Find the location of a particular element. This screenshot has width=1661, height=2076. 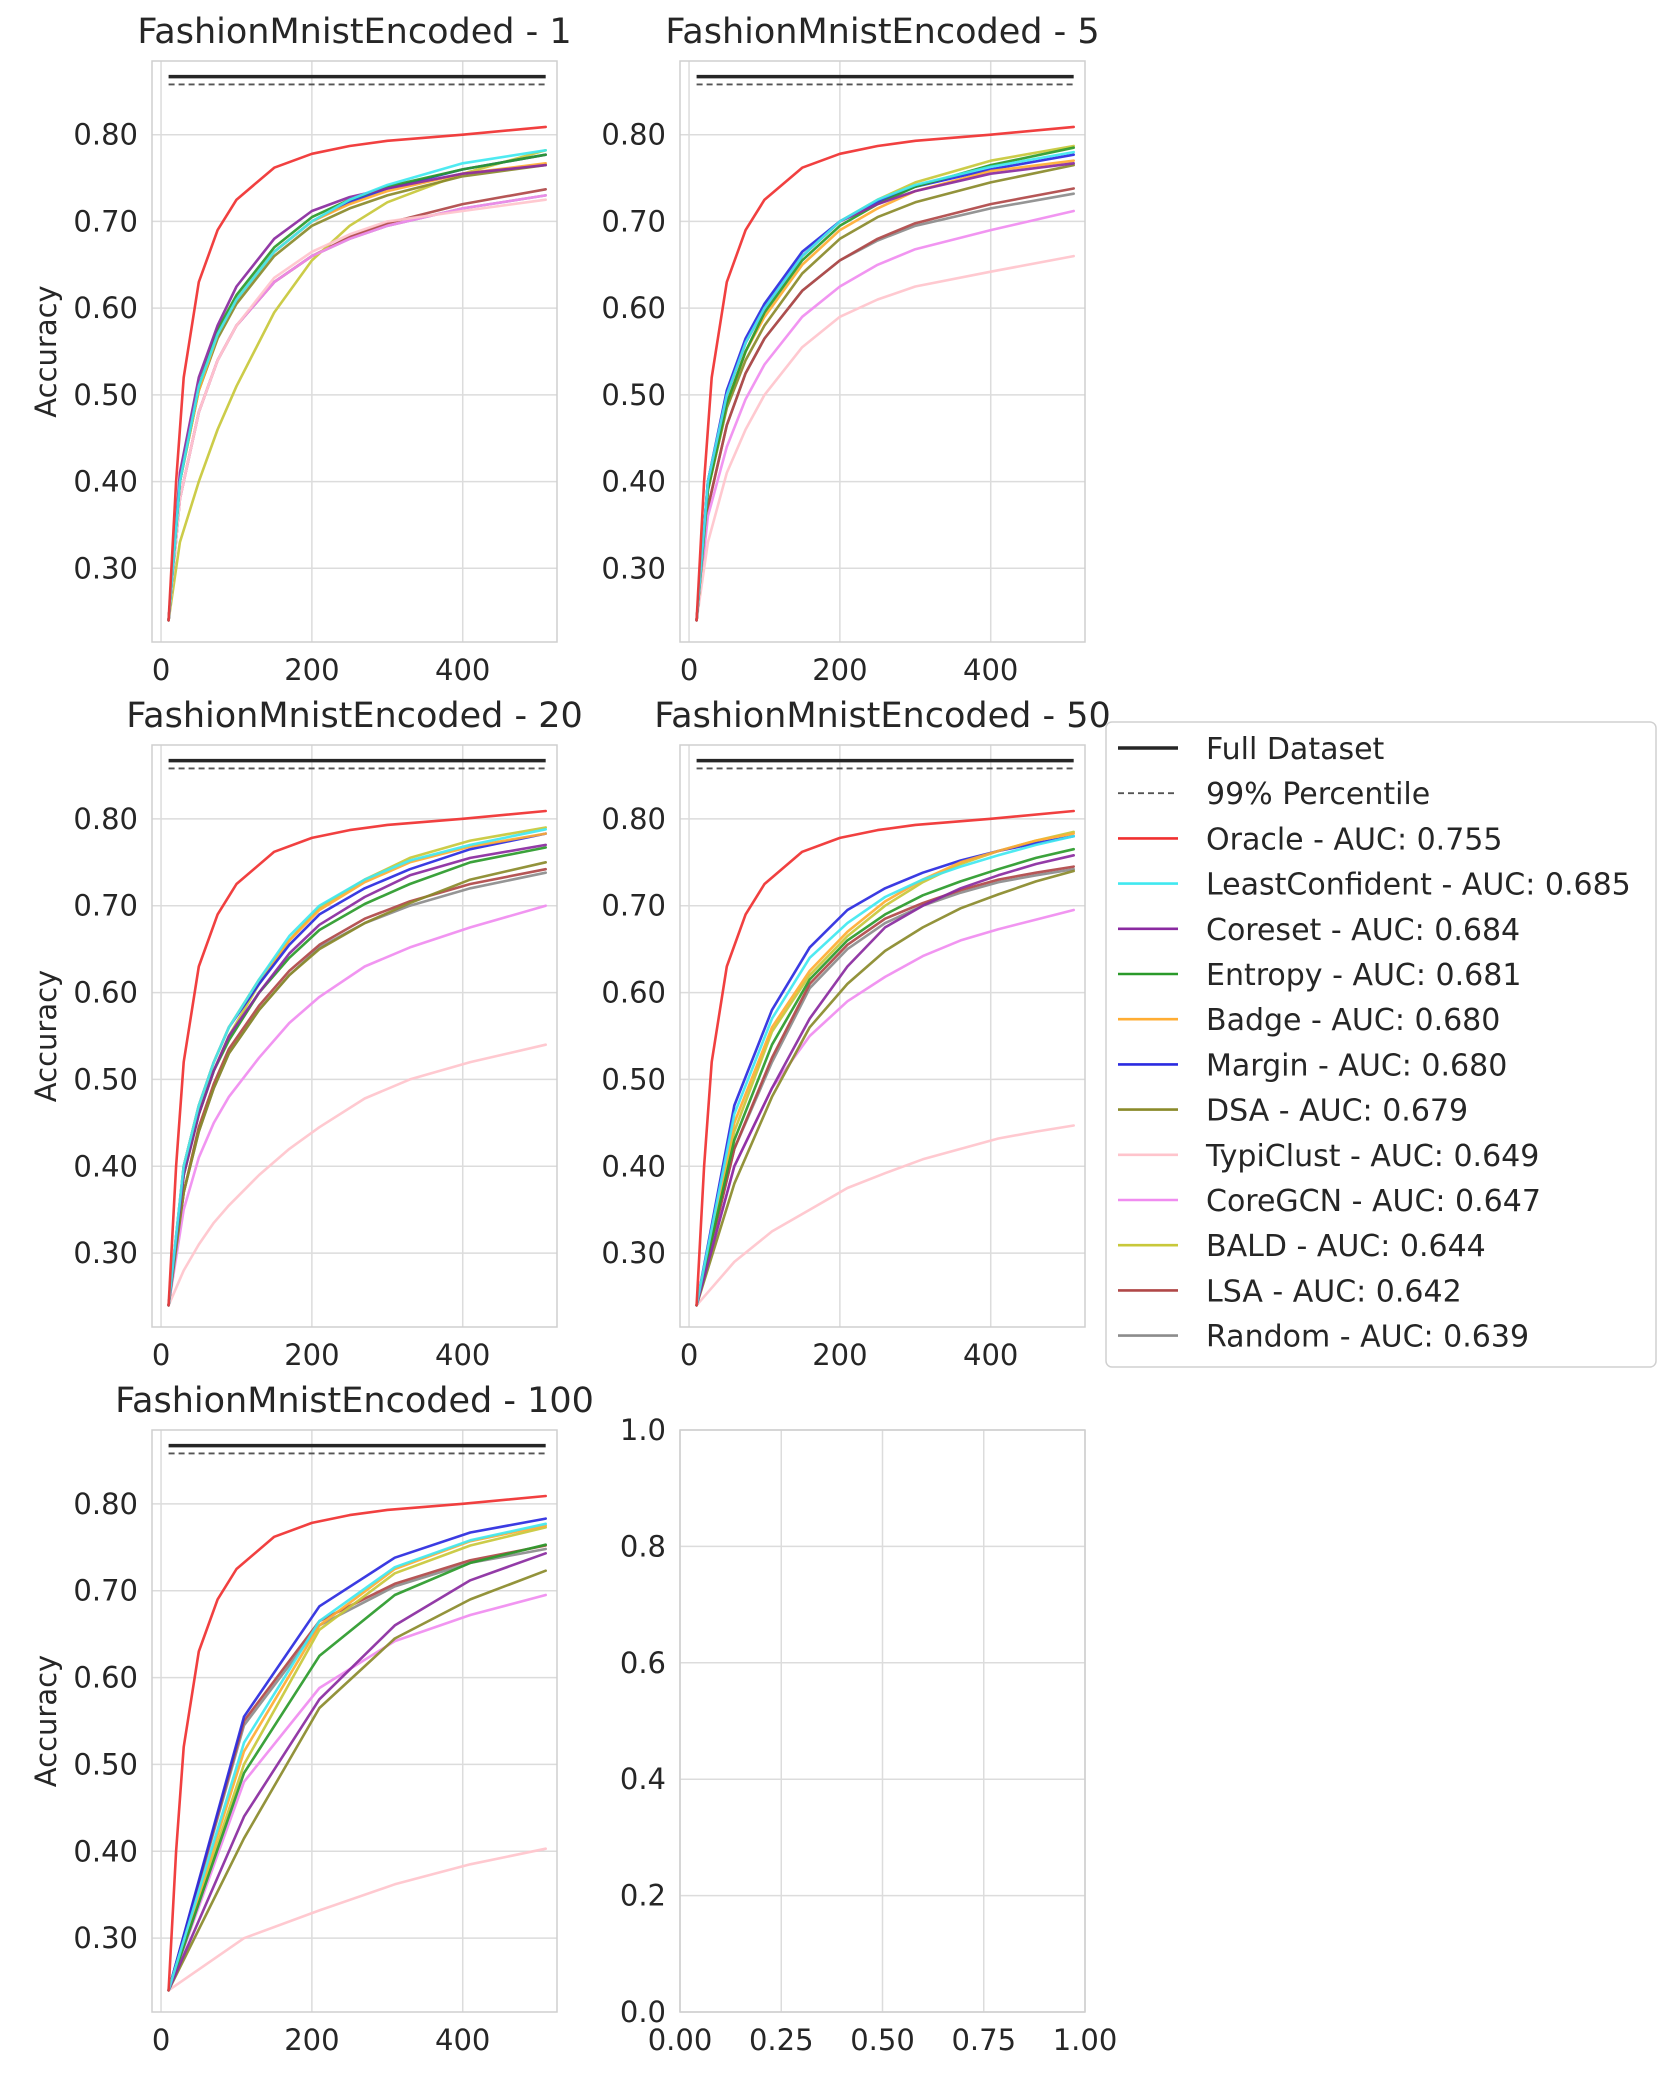

subplot-title: FashionMnistEncoded - 100 is located at coordinates (354, 1401).